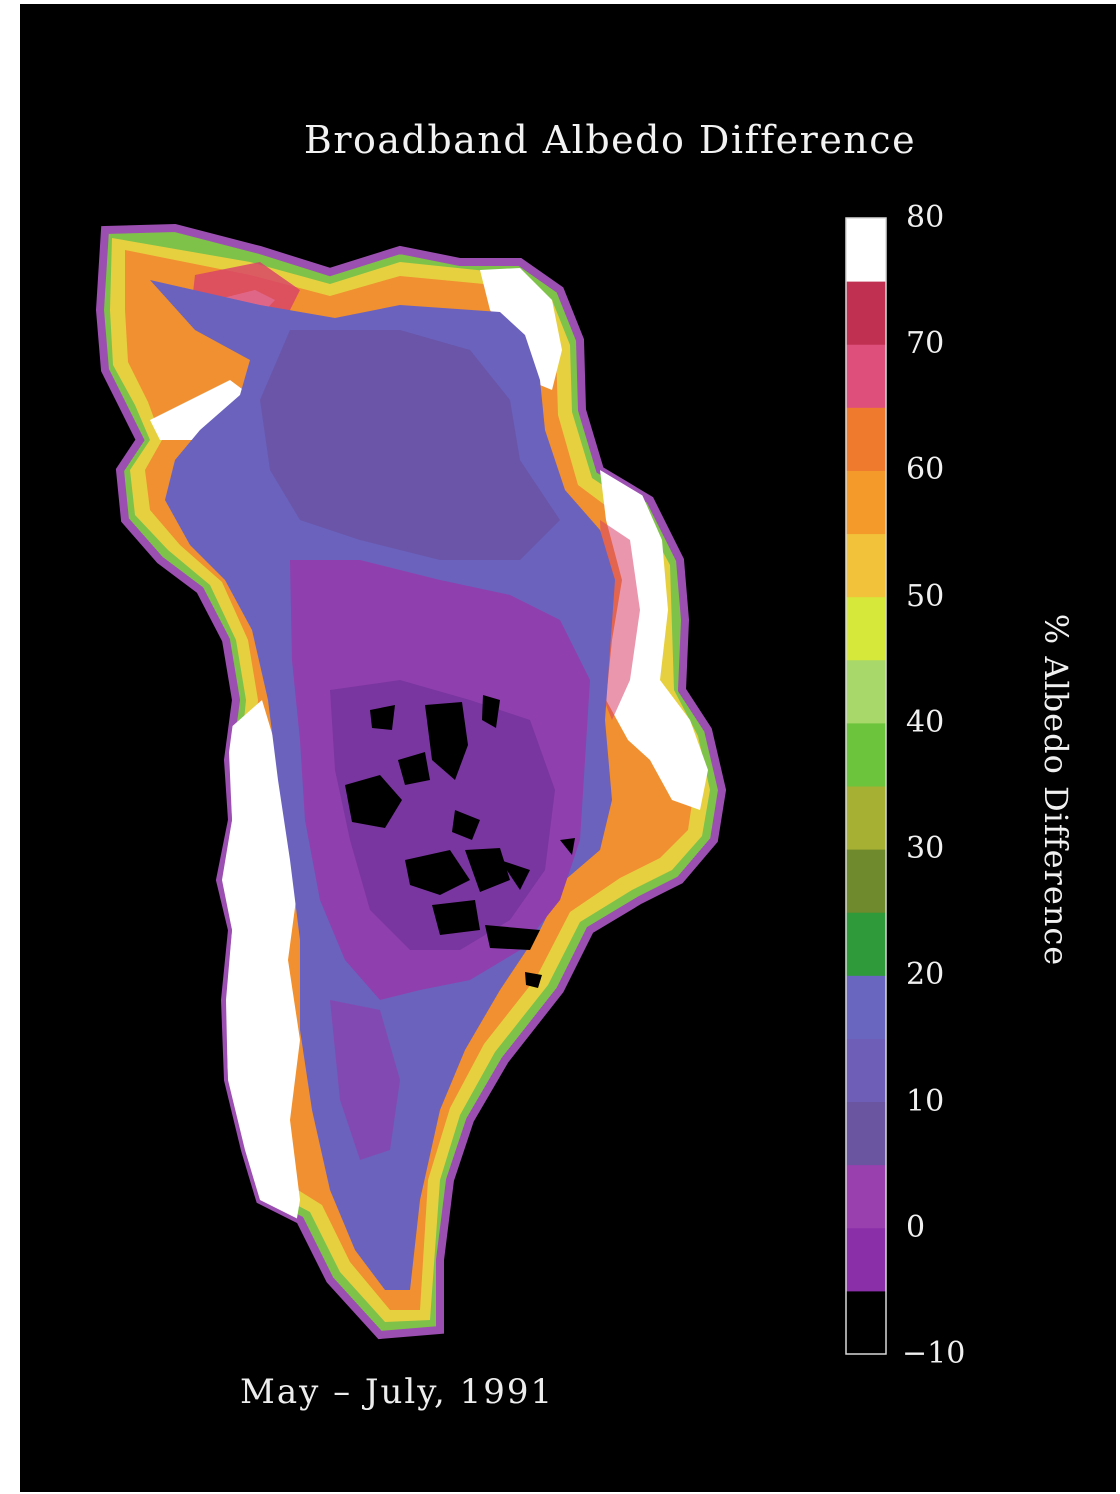 Image resolution: width=1120 pixels, height=1494 pixels. I want to click on colorbar-tick-label: 60, so click(925, 470).